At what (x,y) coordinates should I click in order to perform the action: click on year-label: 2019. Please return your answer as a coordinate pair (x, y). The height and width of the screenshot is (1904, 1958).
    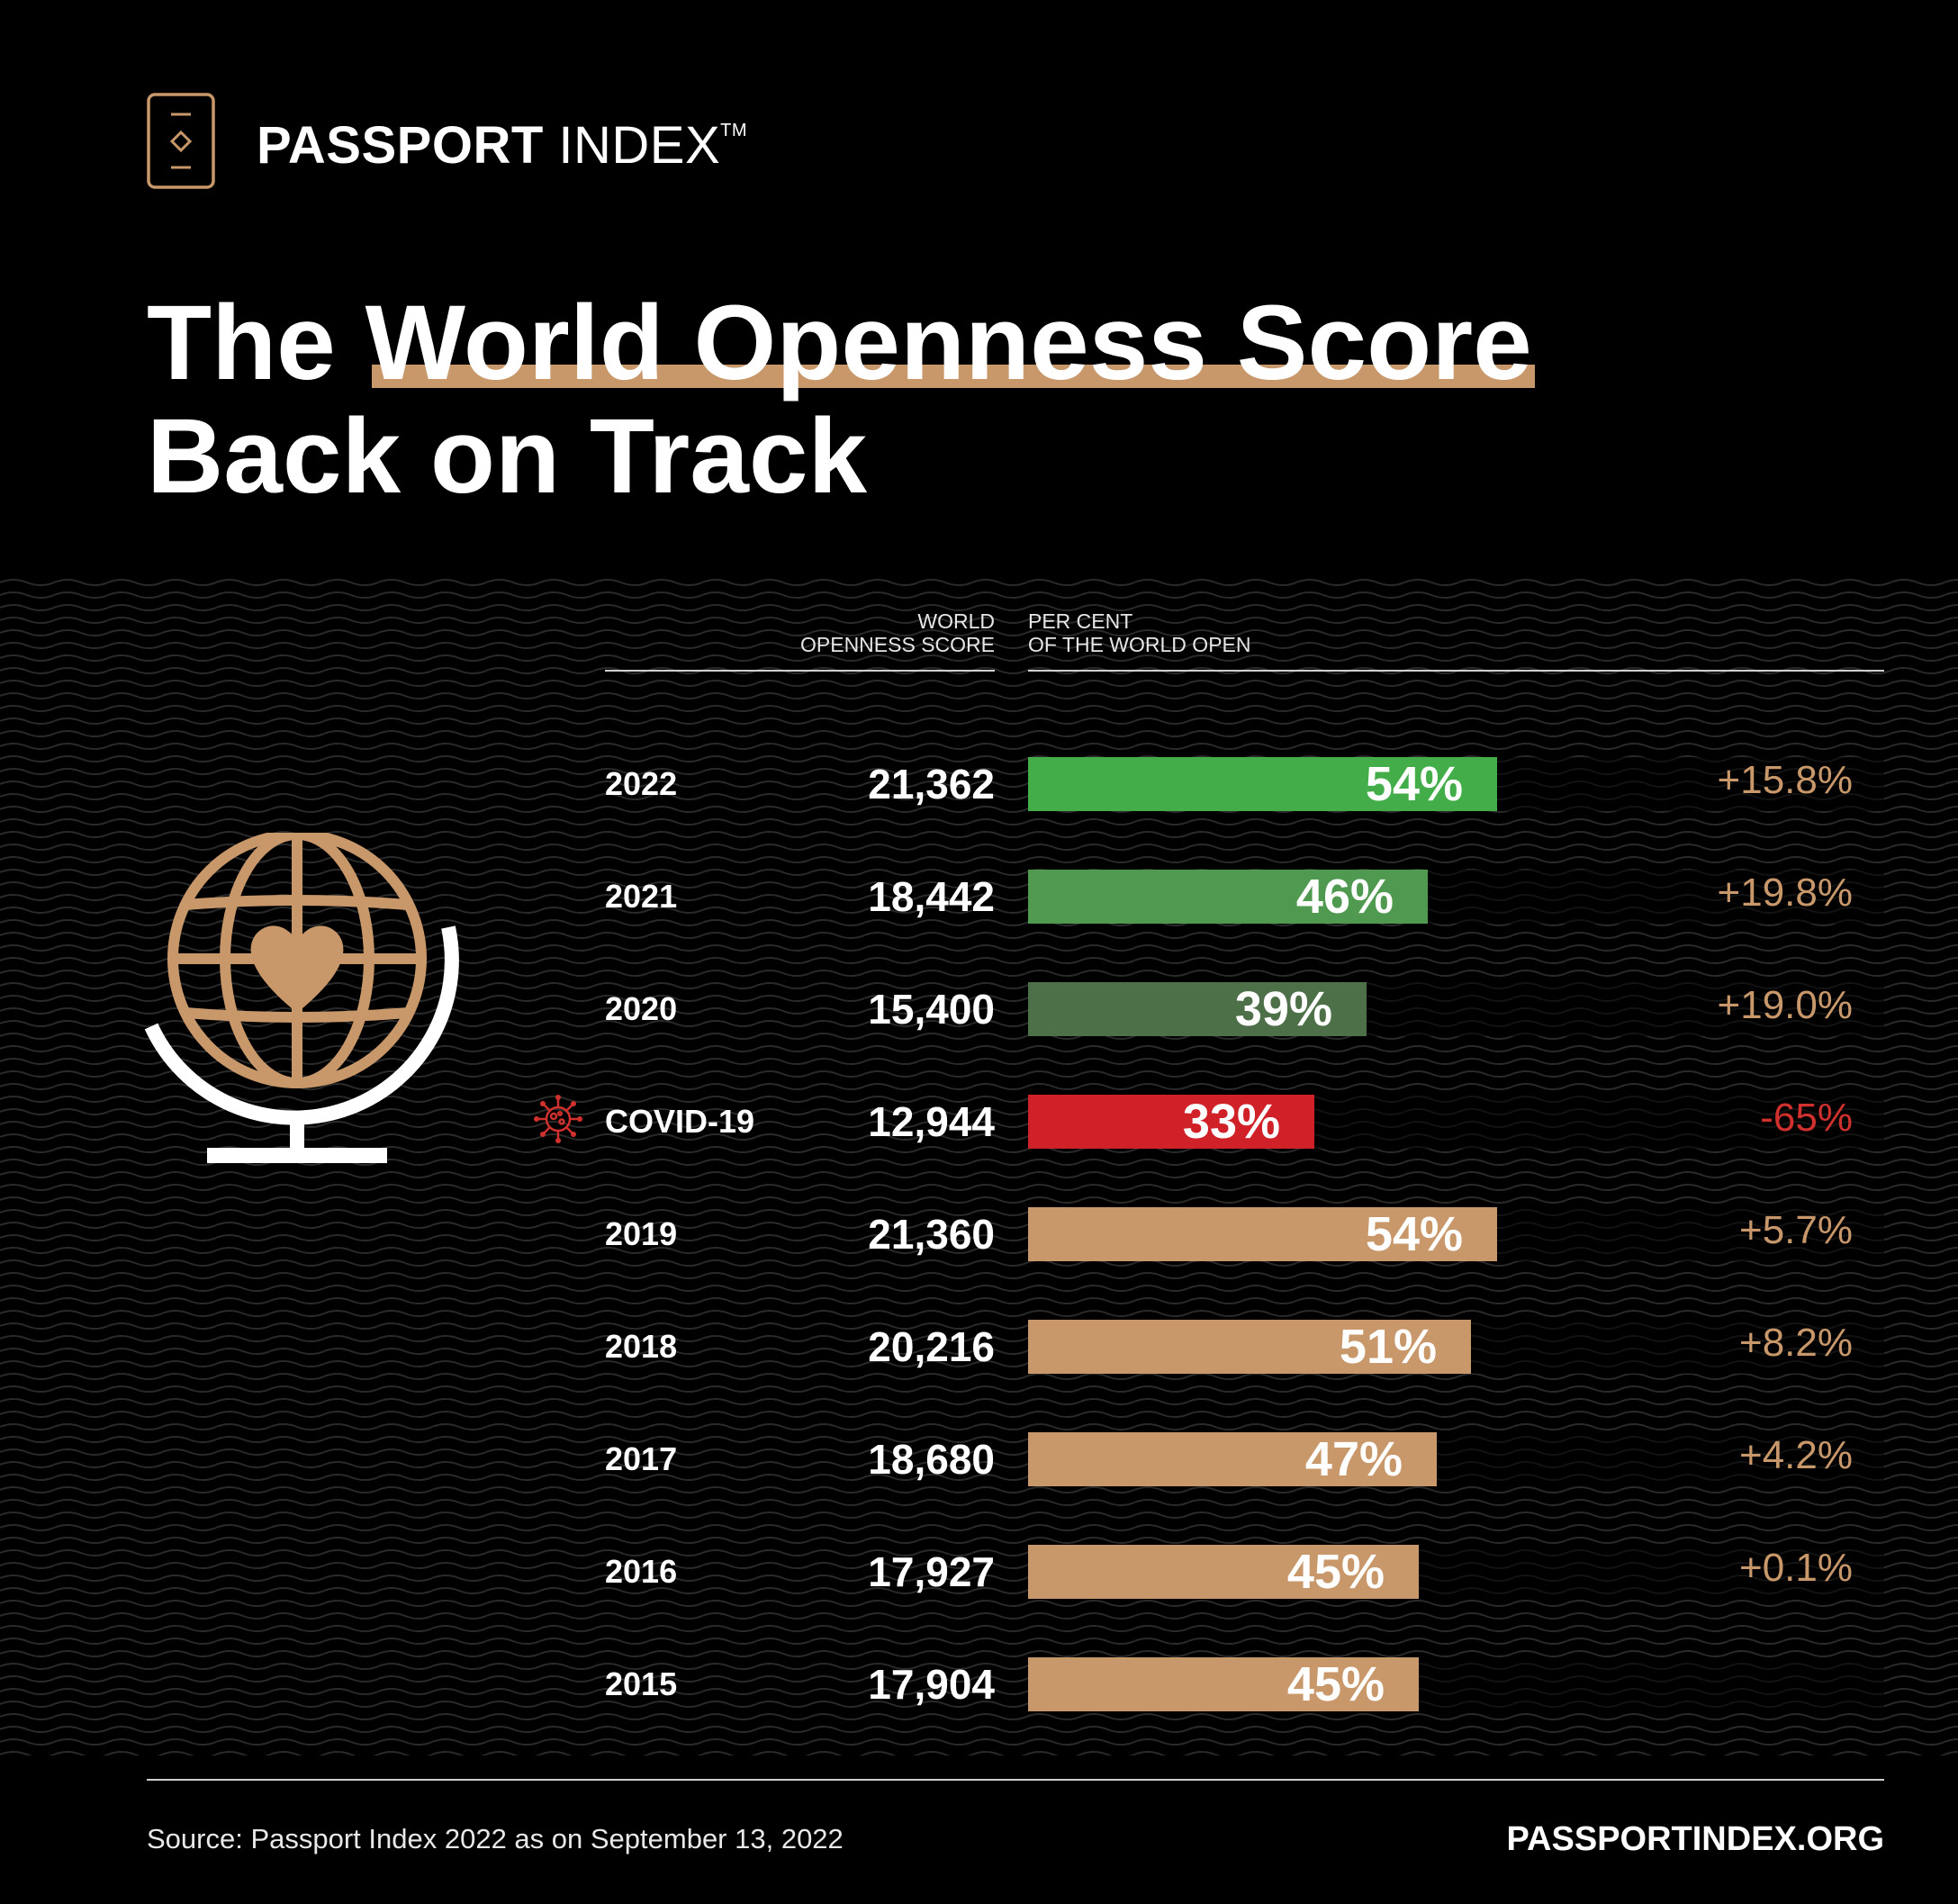
    Looking at the image, I should click on (641, 1233).